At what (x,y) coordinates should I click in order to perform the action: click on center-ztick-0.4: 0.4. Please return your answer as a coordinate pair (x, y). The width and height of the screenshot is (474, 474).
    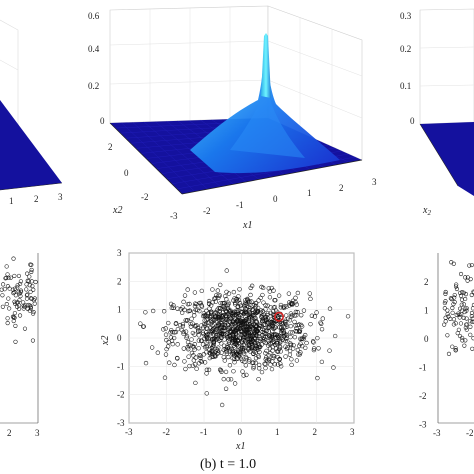
    Looking at the image, I should click on (94, 49).